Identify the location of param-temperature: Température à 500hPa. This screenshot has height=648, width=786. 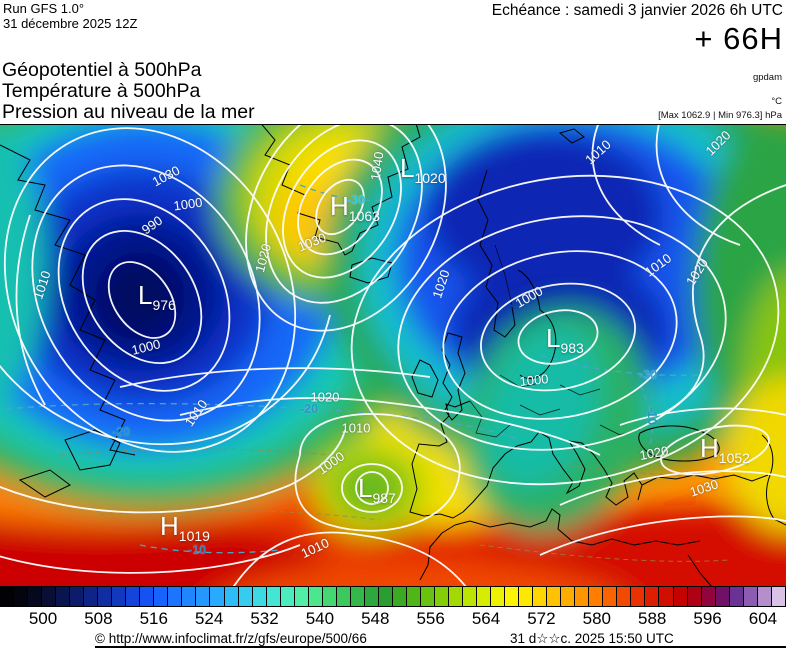
(101, 91).